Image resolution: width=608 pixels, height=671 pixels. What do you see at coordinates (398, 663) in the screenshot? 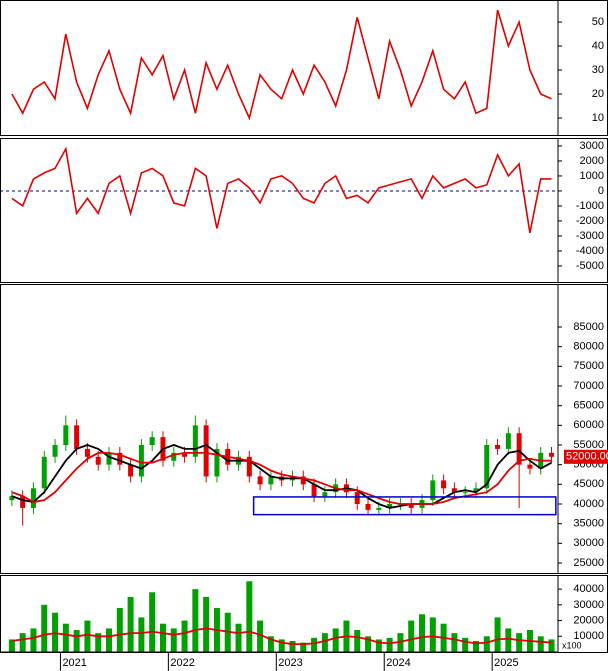
I see `x-tick-label: 2024` at bounding box center [398, 663].